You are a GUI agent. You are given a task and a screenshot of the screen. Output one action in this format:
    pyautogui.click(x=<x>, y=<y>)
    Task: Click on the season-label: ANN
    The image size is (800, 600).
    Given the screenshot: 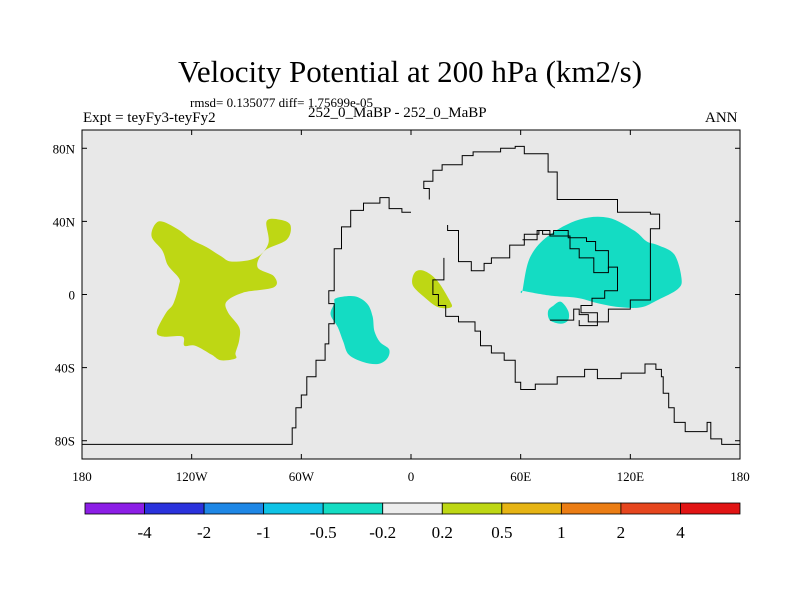 What is the action you would take?
    pyautogui.click(x=721, y=118)
    